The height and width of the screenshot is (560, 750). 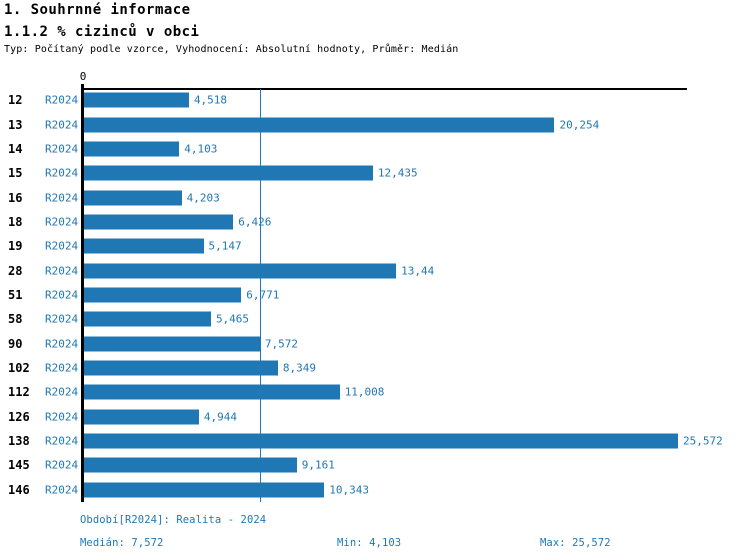 What do you see at coordinates (375, 465) in the screenshot?
I see `chart-row: 145 R2024 9,161` at bounding box center [375, 465].